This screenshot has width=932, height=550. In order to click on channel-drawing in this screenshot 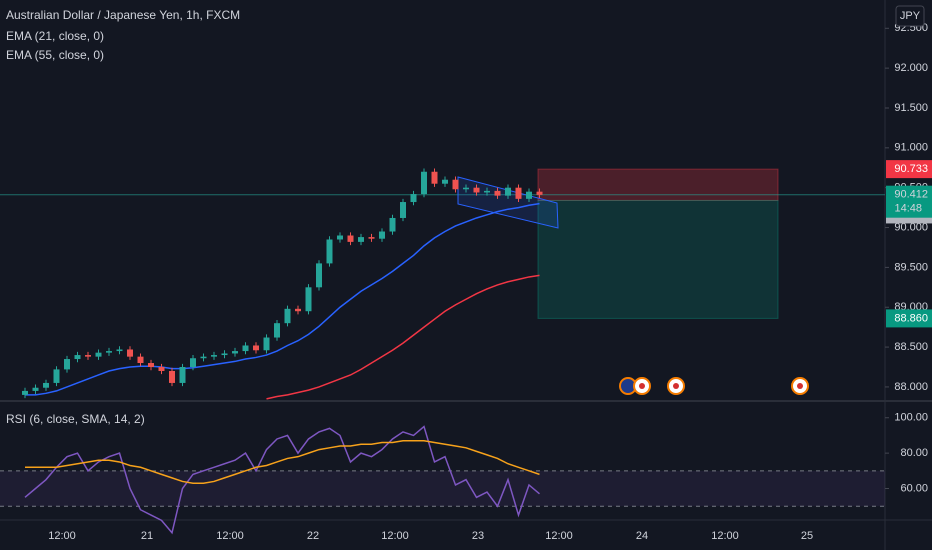, I will do `click(508, 202)`.